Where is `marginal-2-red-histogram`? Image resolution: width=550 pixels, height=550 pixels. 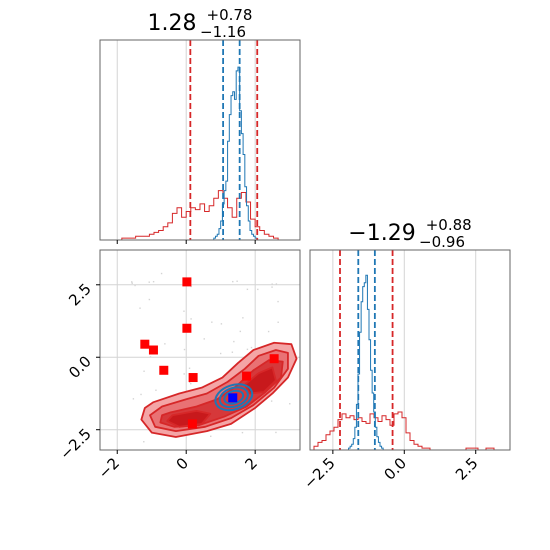 marginal-2-red-histogram is located at coordinates (410, 430).